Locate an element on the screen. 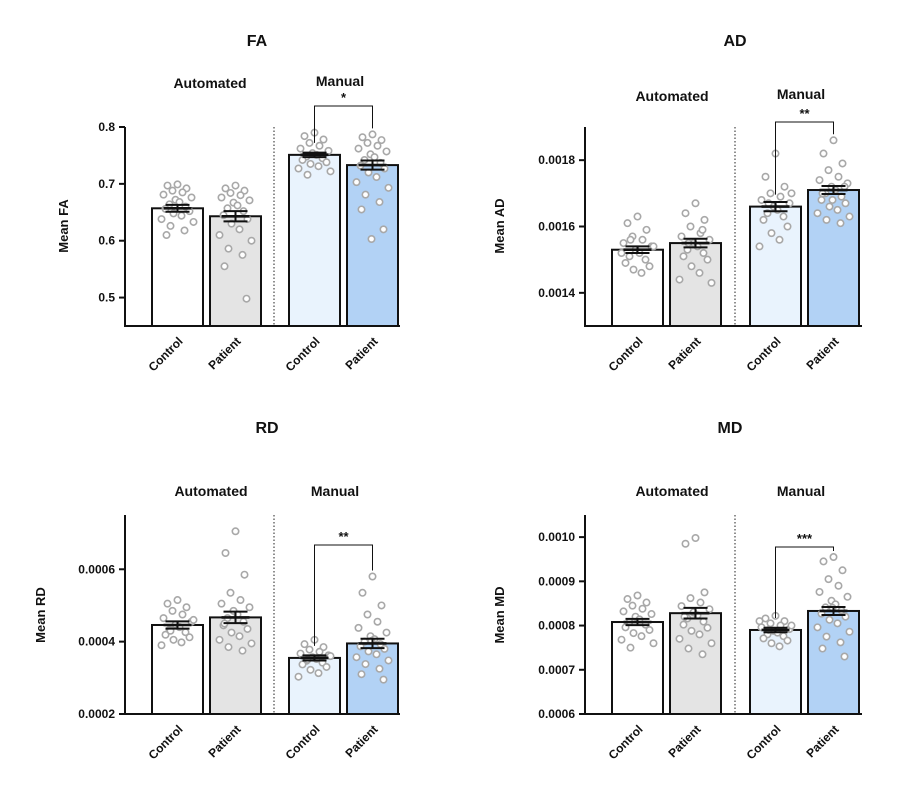 The image size is (909, 804). y-axis-label: Mean AD is located at coordinates (499, 225).